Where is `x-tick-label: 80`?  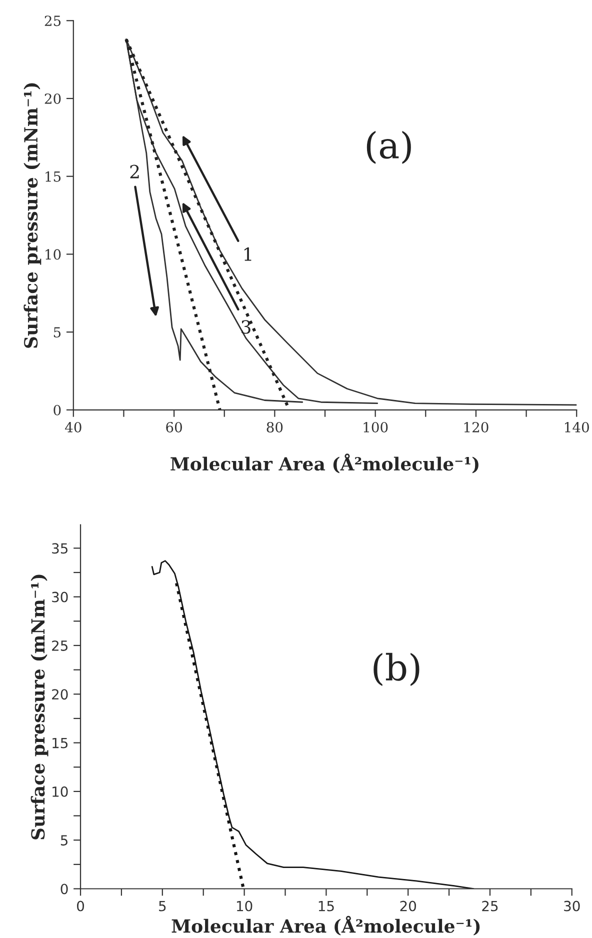 x-tick-label: 80 is located at coordinates (274, 427).